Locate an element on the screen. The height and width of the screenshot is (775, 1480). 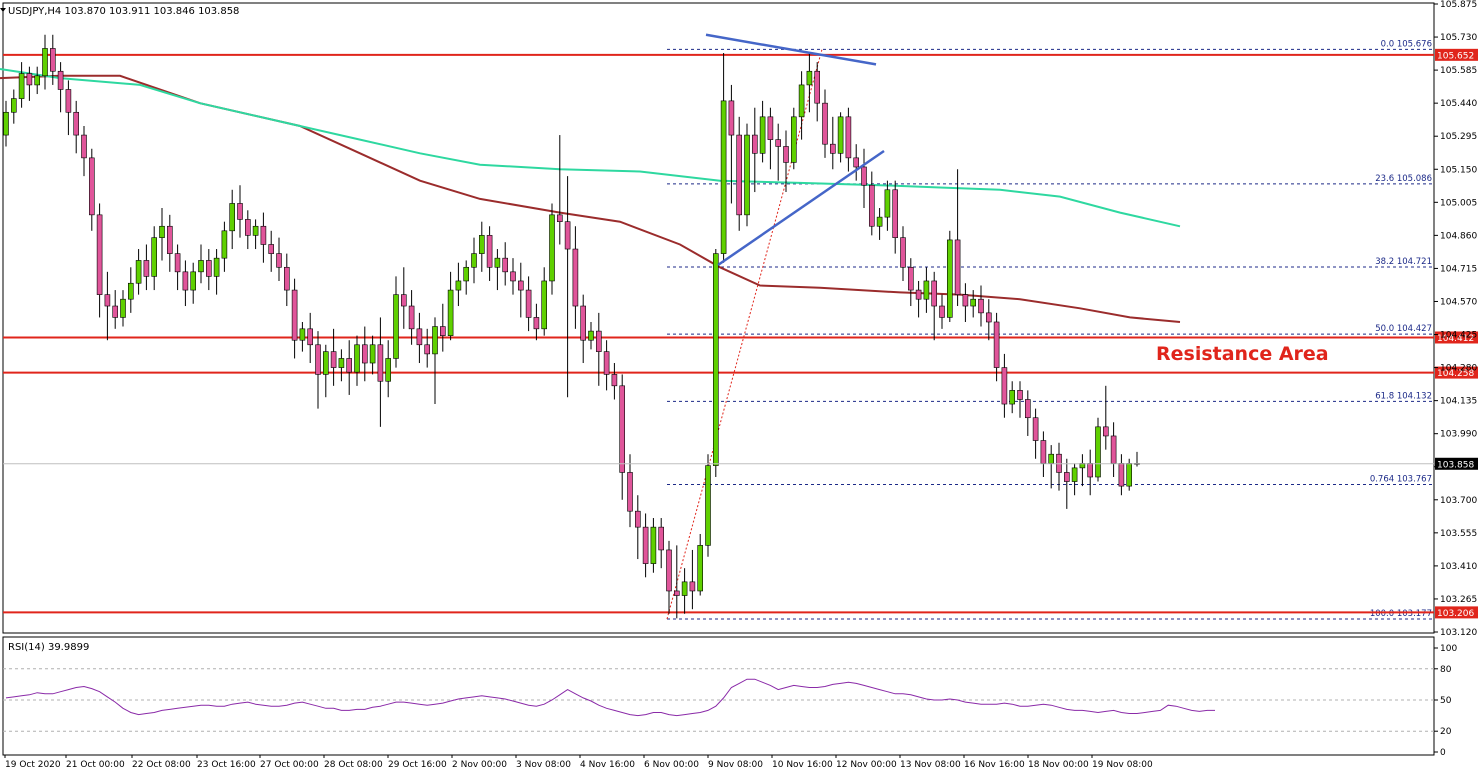
dropdown-icon is located at coordinates (3, 10).